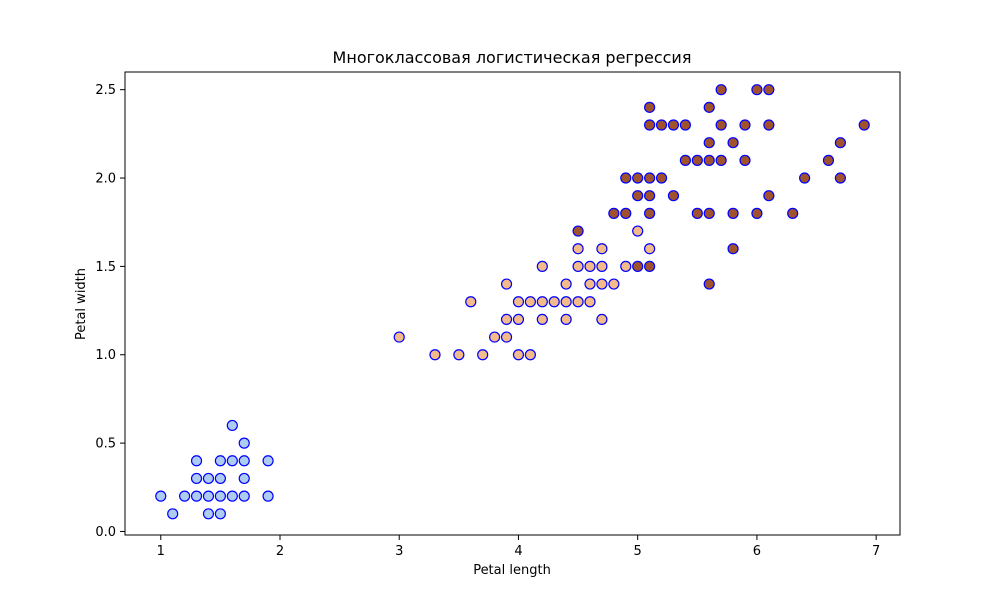 The image size is (1000, 600). Describe the element at coordinates (512, 570) in the screenshot. I see `x-axis-label: Petal length` at that location.